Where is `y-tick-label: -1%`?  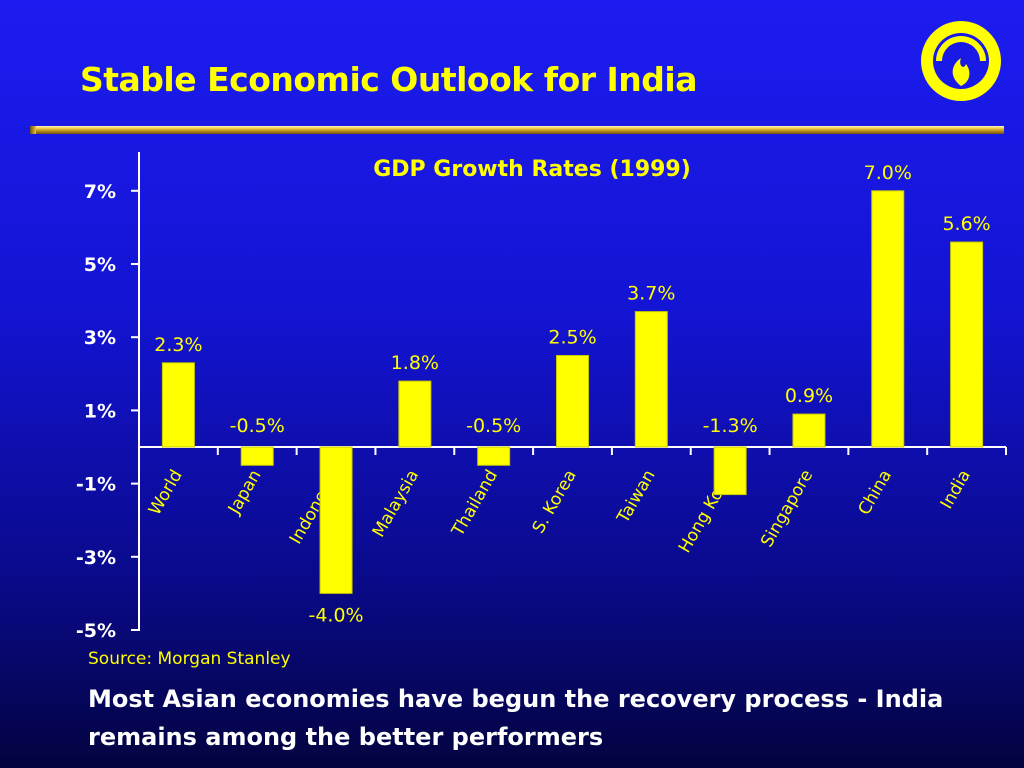
y-tick-label: -1% is located at coordinates (96, 485).